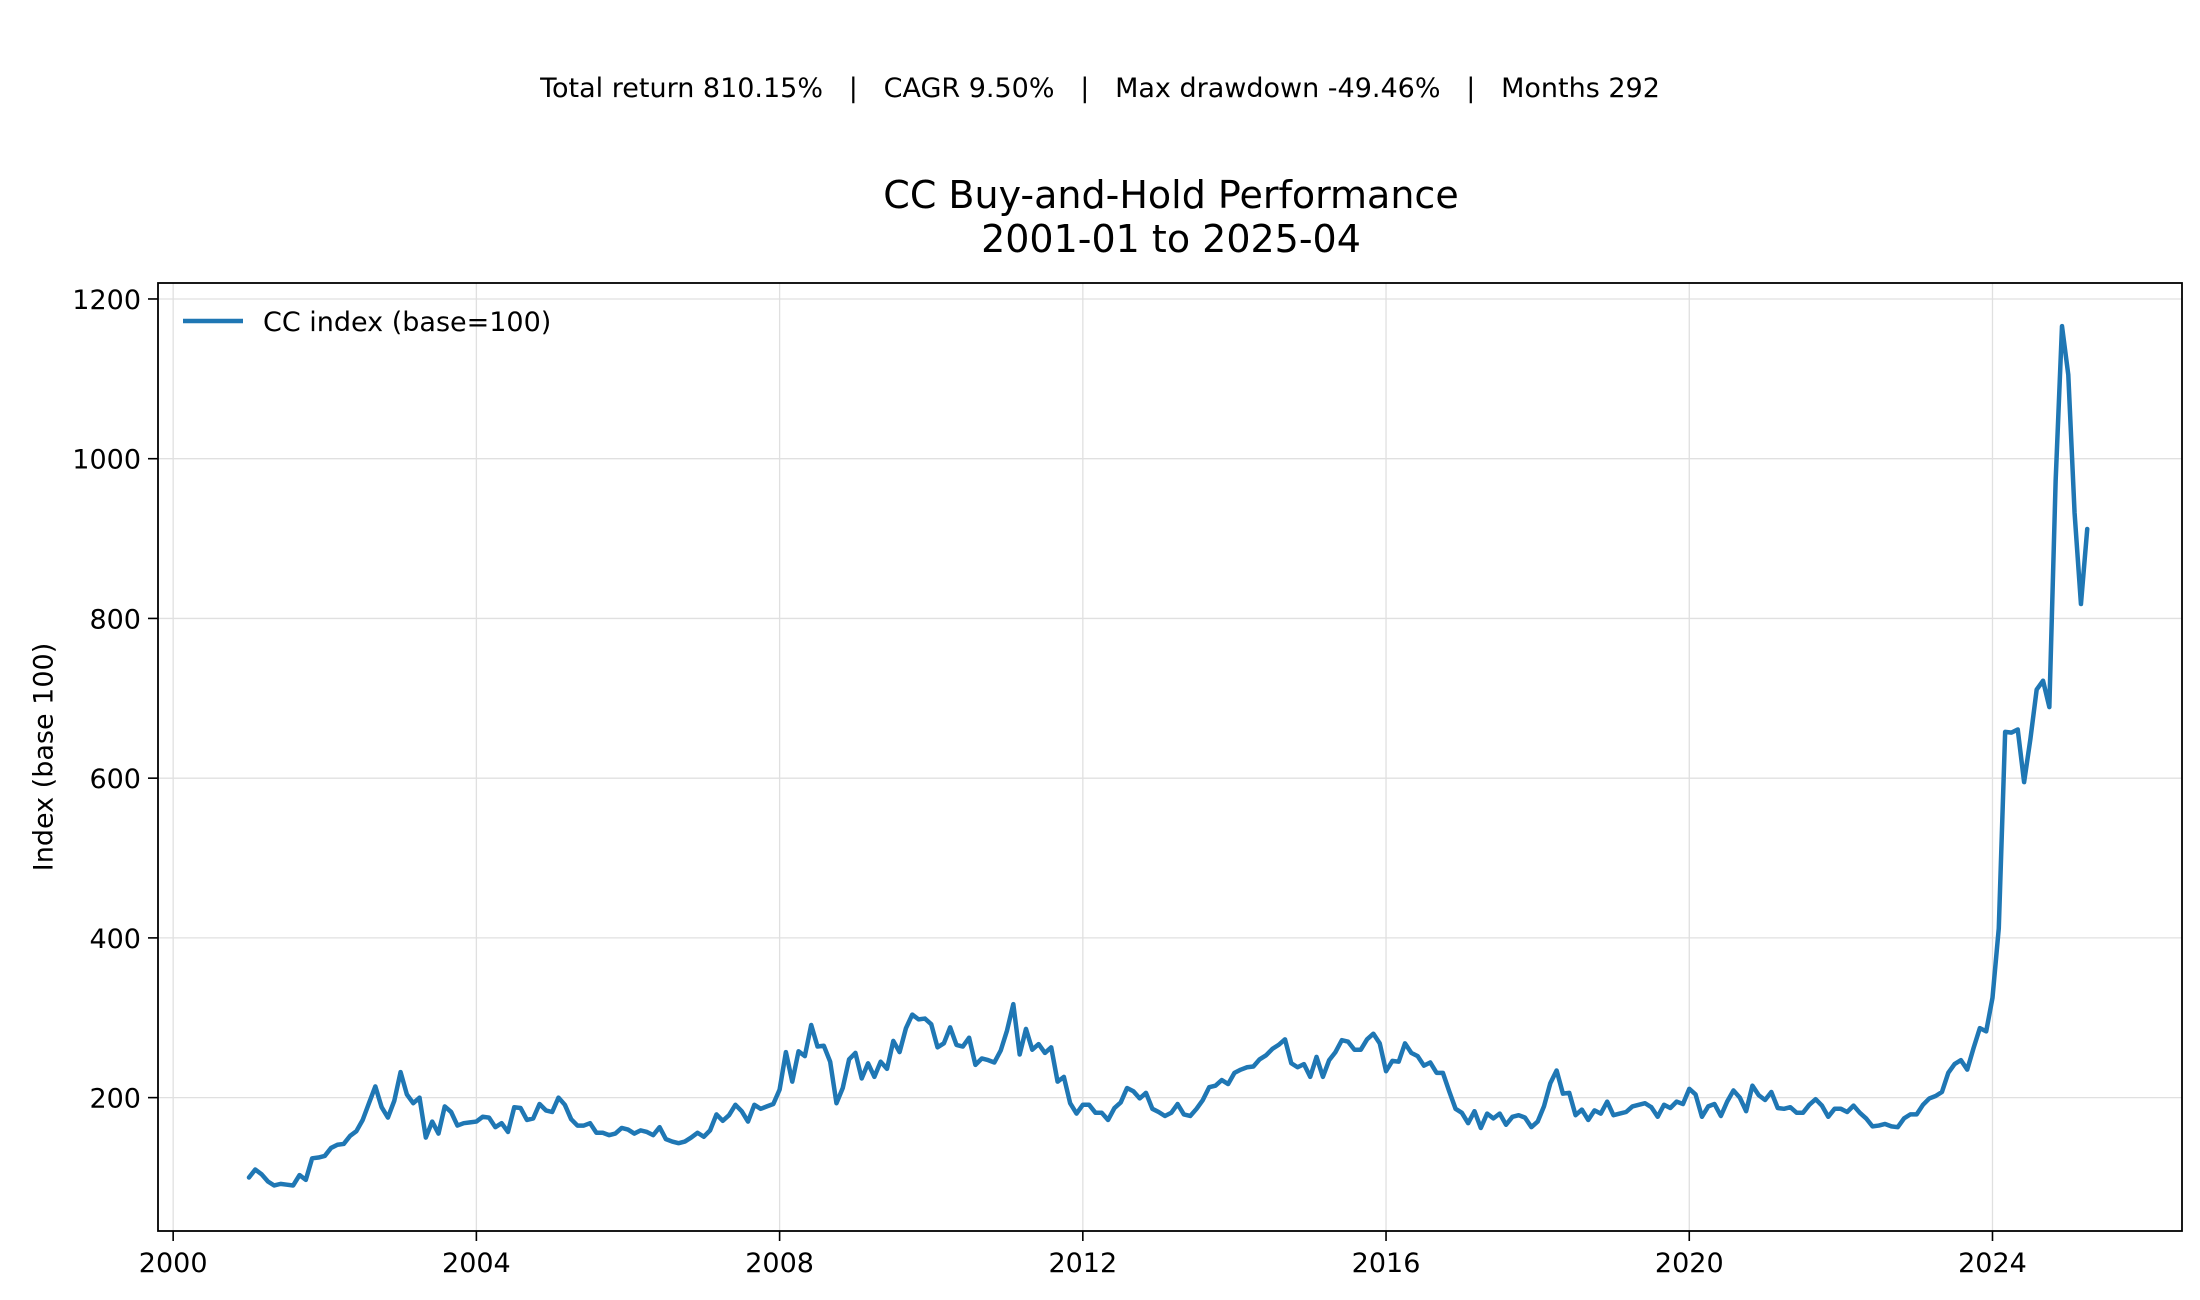  Describe the element at coordinates (1689, 1263) in the screenshot. I see `x-tick-label: 2020` at that location.